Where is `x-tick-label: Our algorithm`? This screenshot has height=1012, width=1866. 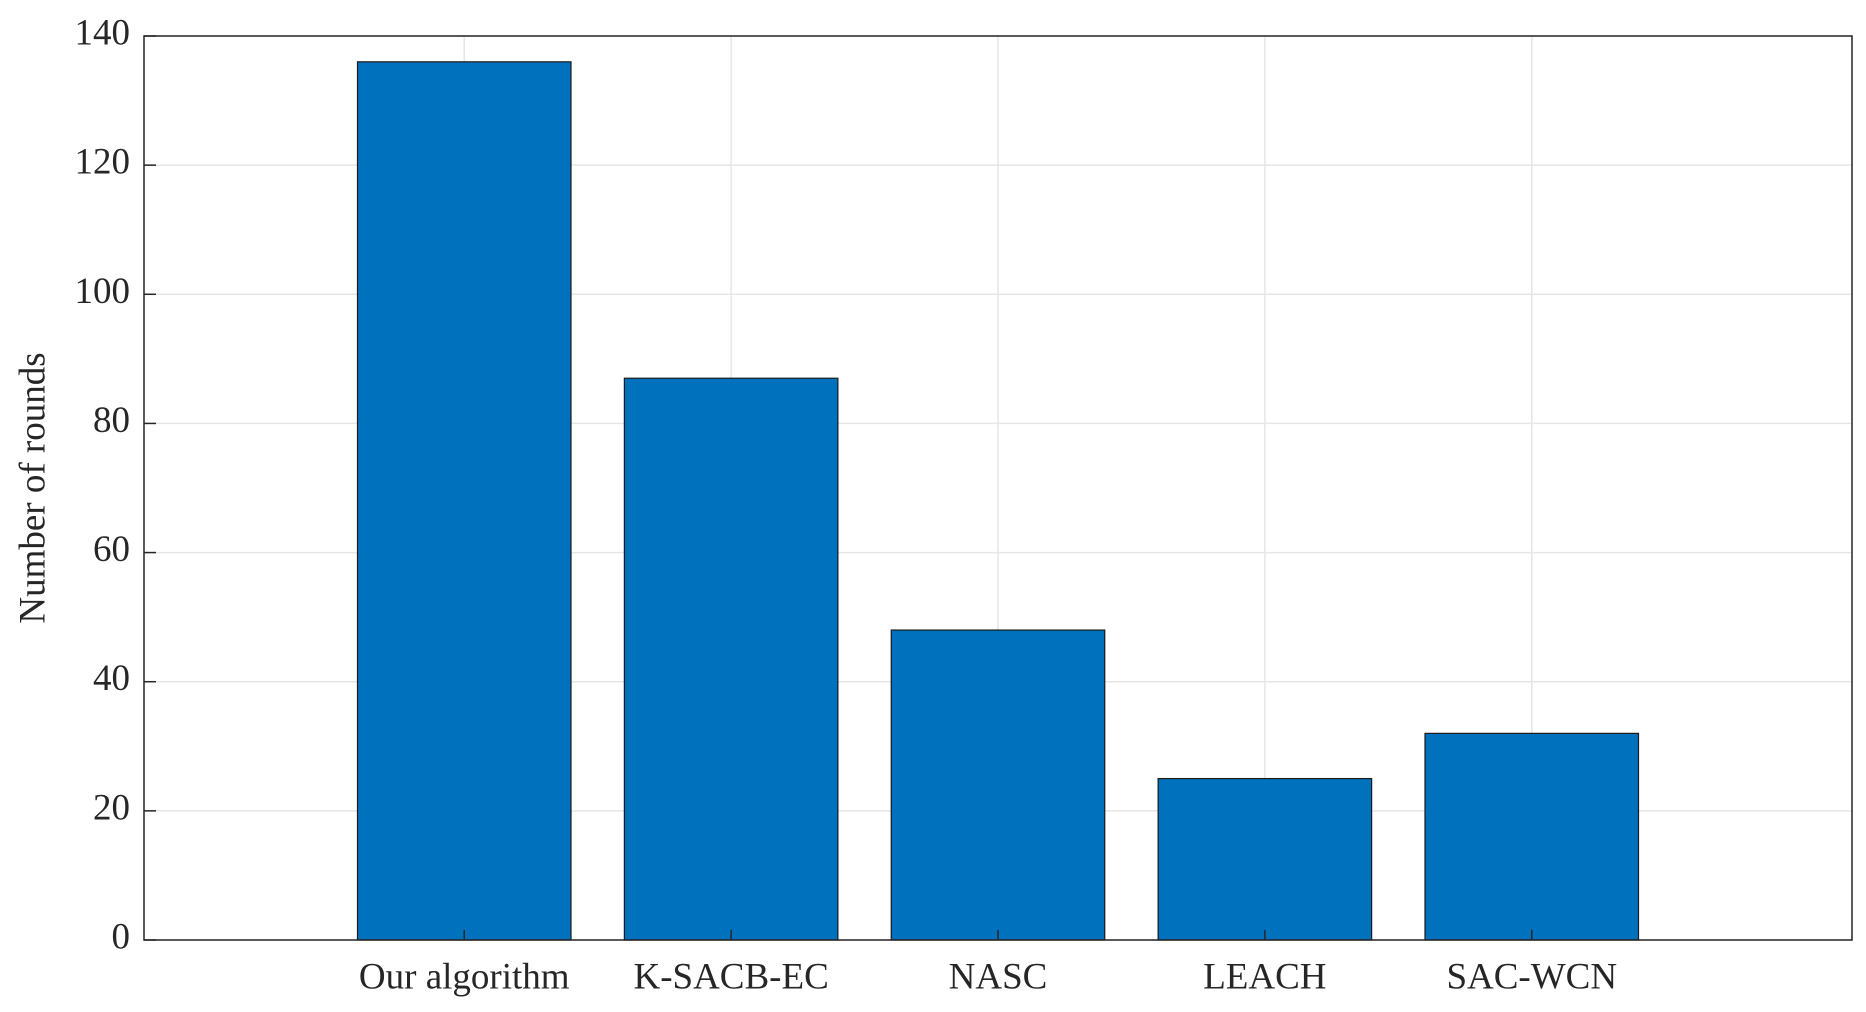
x-tick-label: Our algorithm is located at coordinates (464, 976).